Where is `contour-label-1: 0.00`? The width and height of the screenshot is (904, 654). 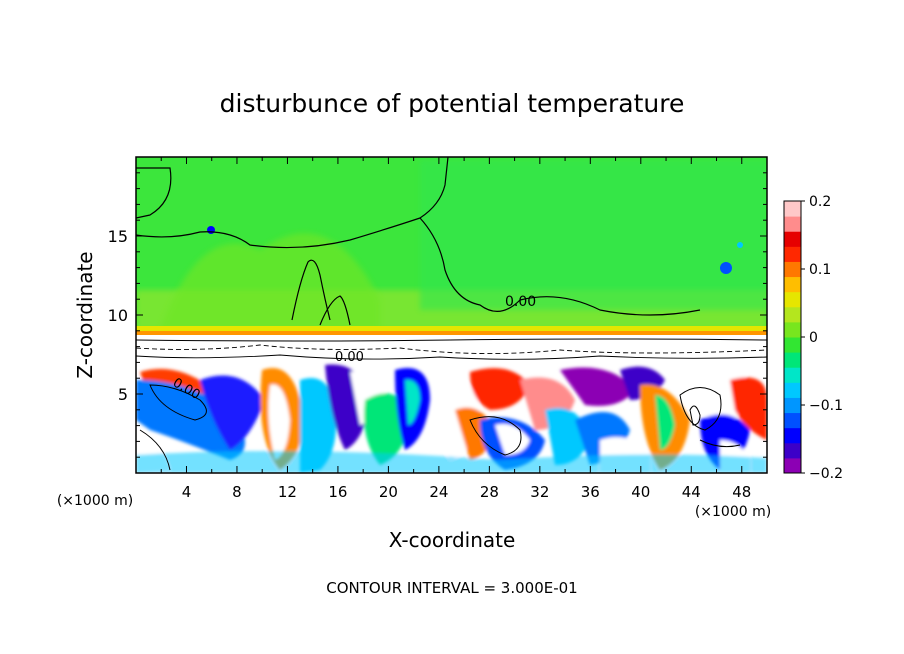 contour-label-1: 0.00 is located at coordinates (520, 302).